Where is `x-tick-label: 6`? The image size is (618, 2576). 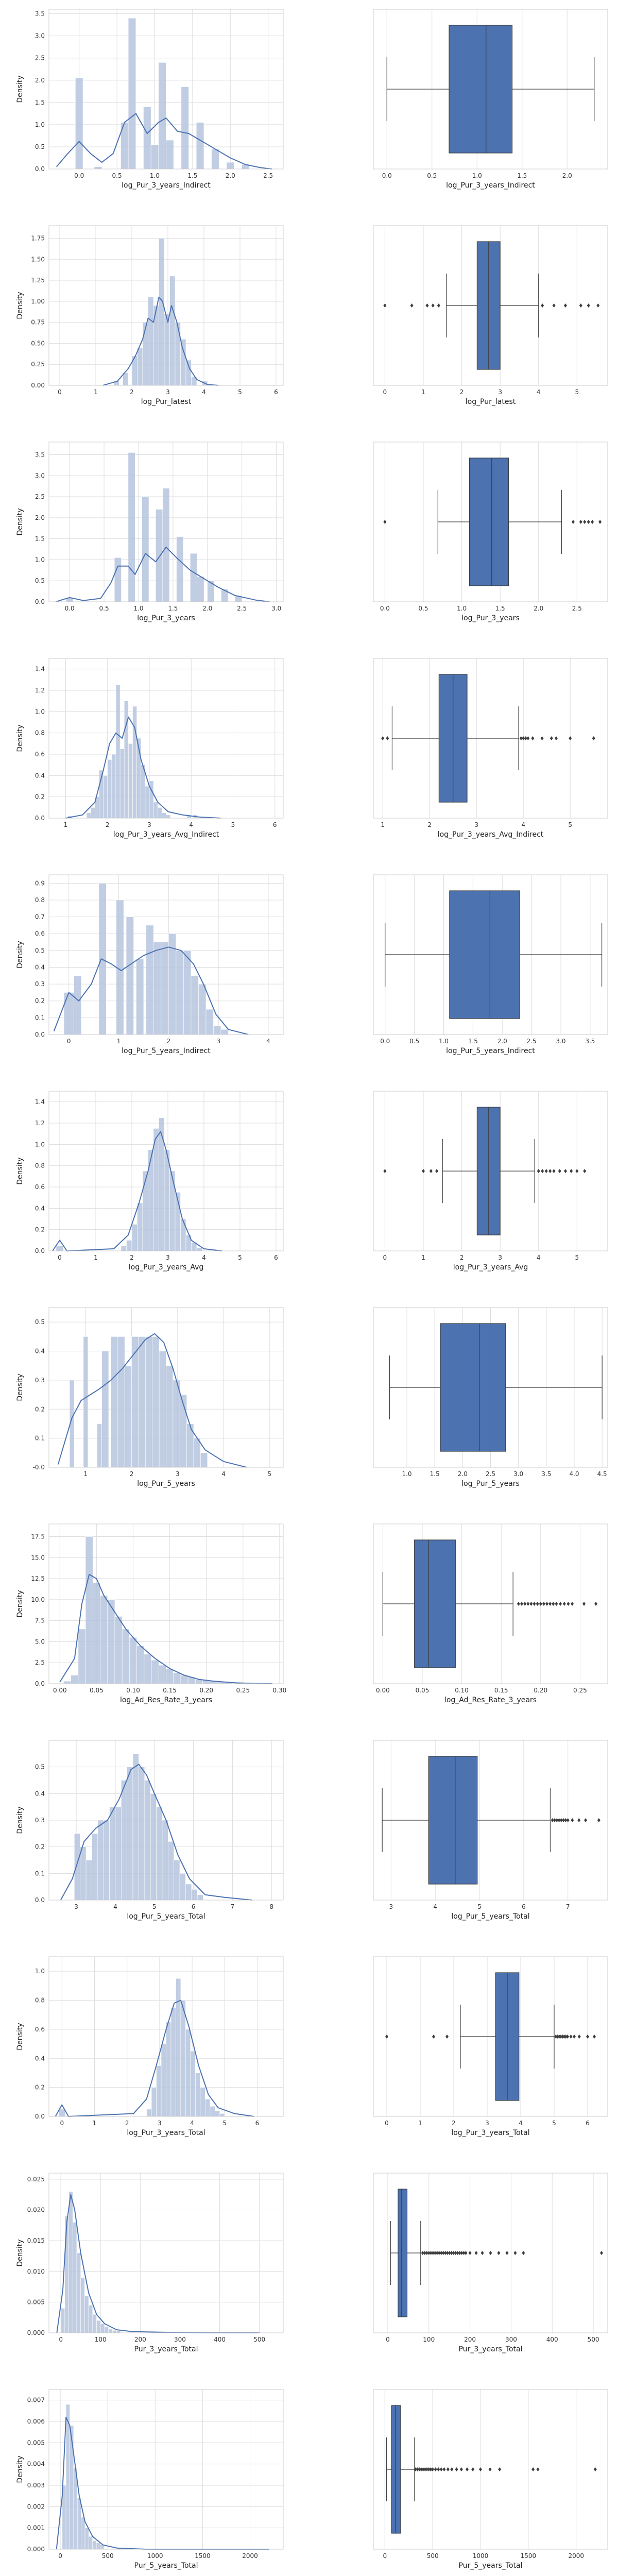
x-tick-label: 6 is located at coordinates (524, 1906).